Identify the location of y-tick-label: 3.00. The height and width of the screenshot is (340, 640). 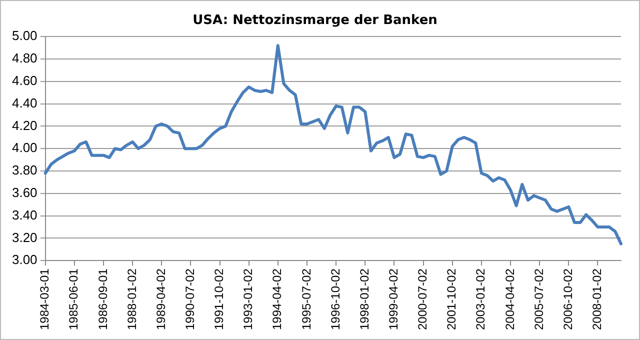
(25, 260).